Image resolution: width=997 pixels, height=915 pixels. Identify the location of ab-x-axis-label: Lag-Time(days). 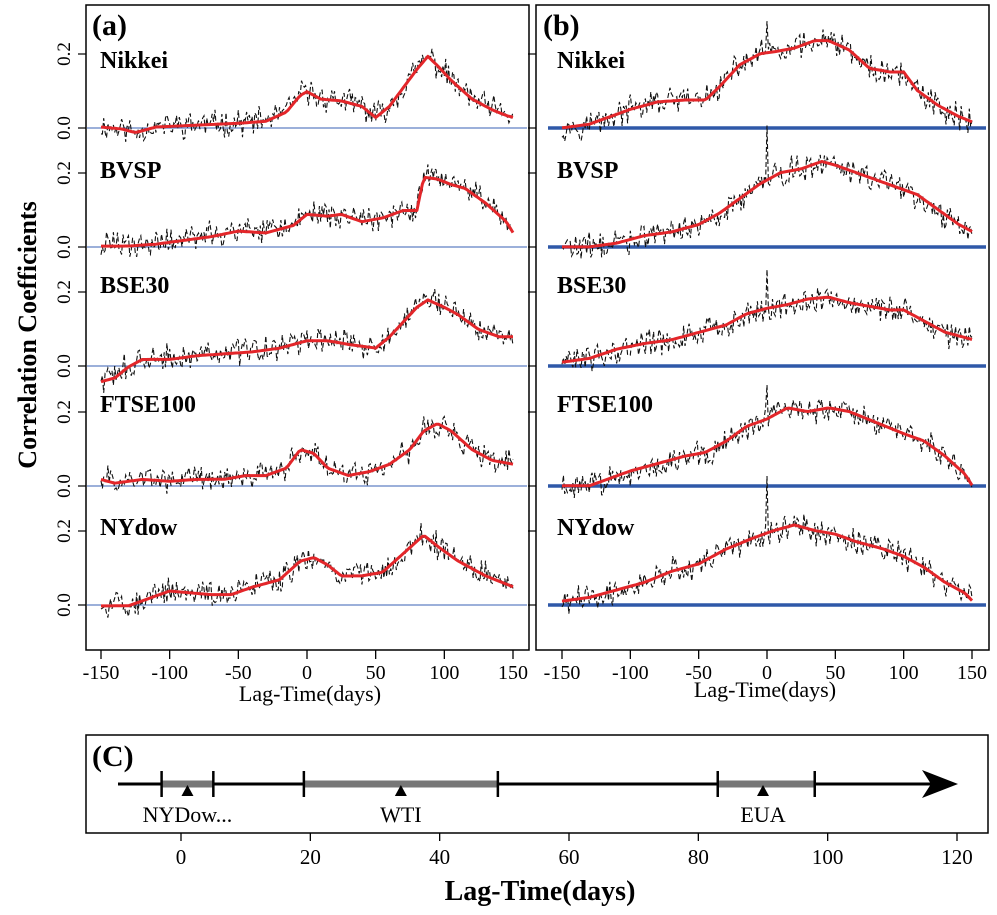
(310, 693).